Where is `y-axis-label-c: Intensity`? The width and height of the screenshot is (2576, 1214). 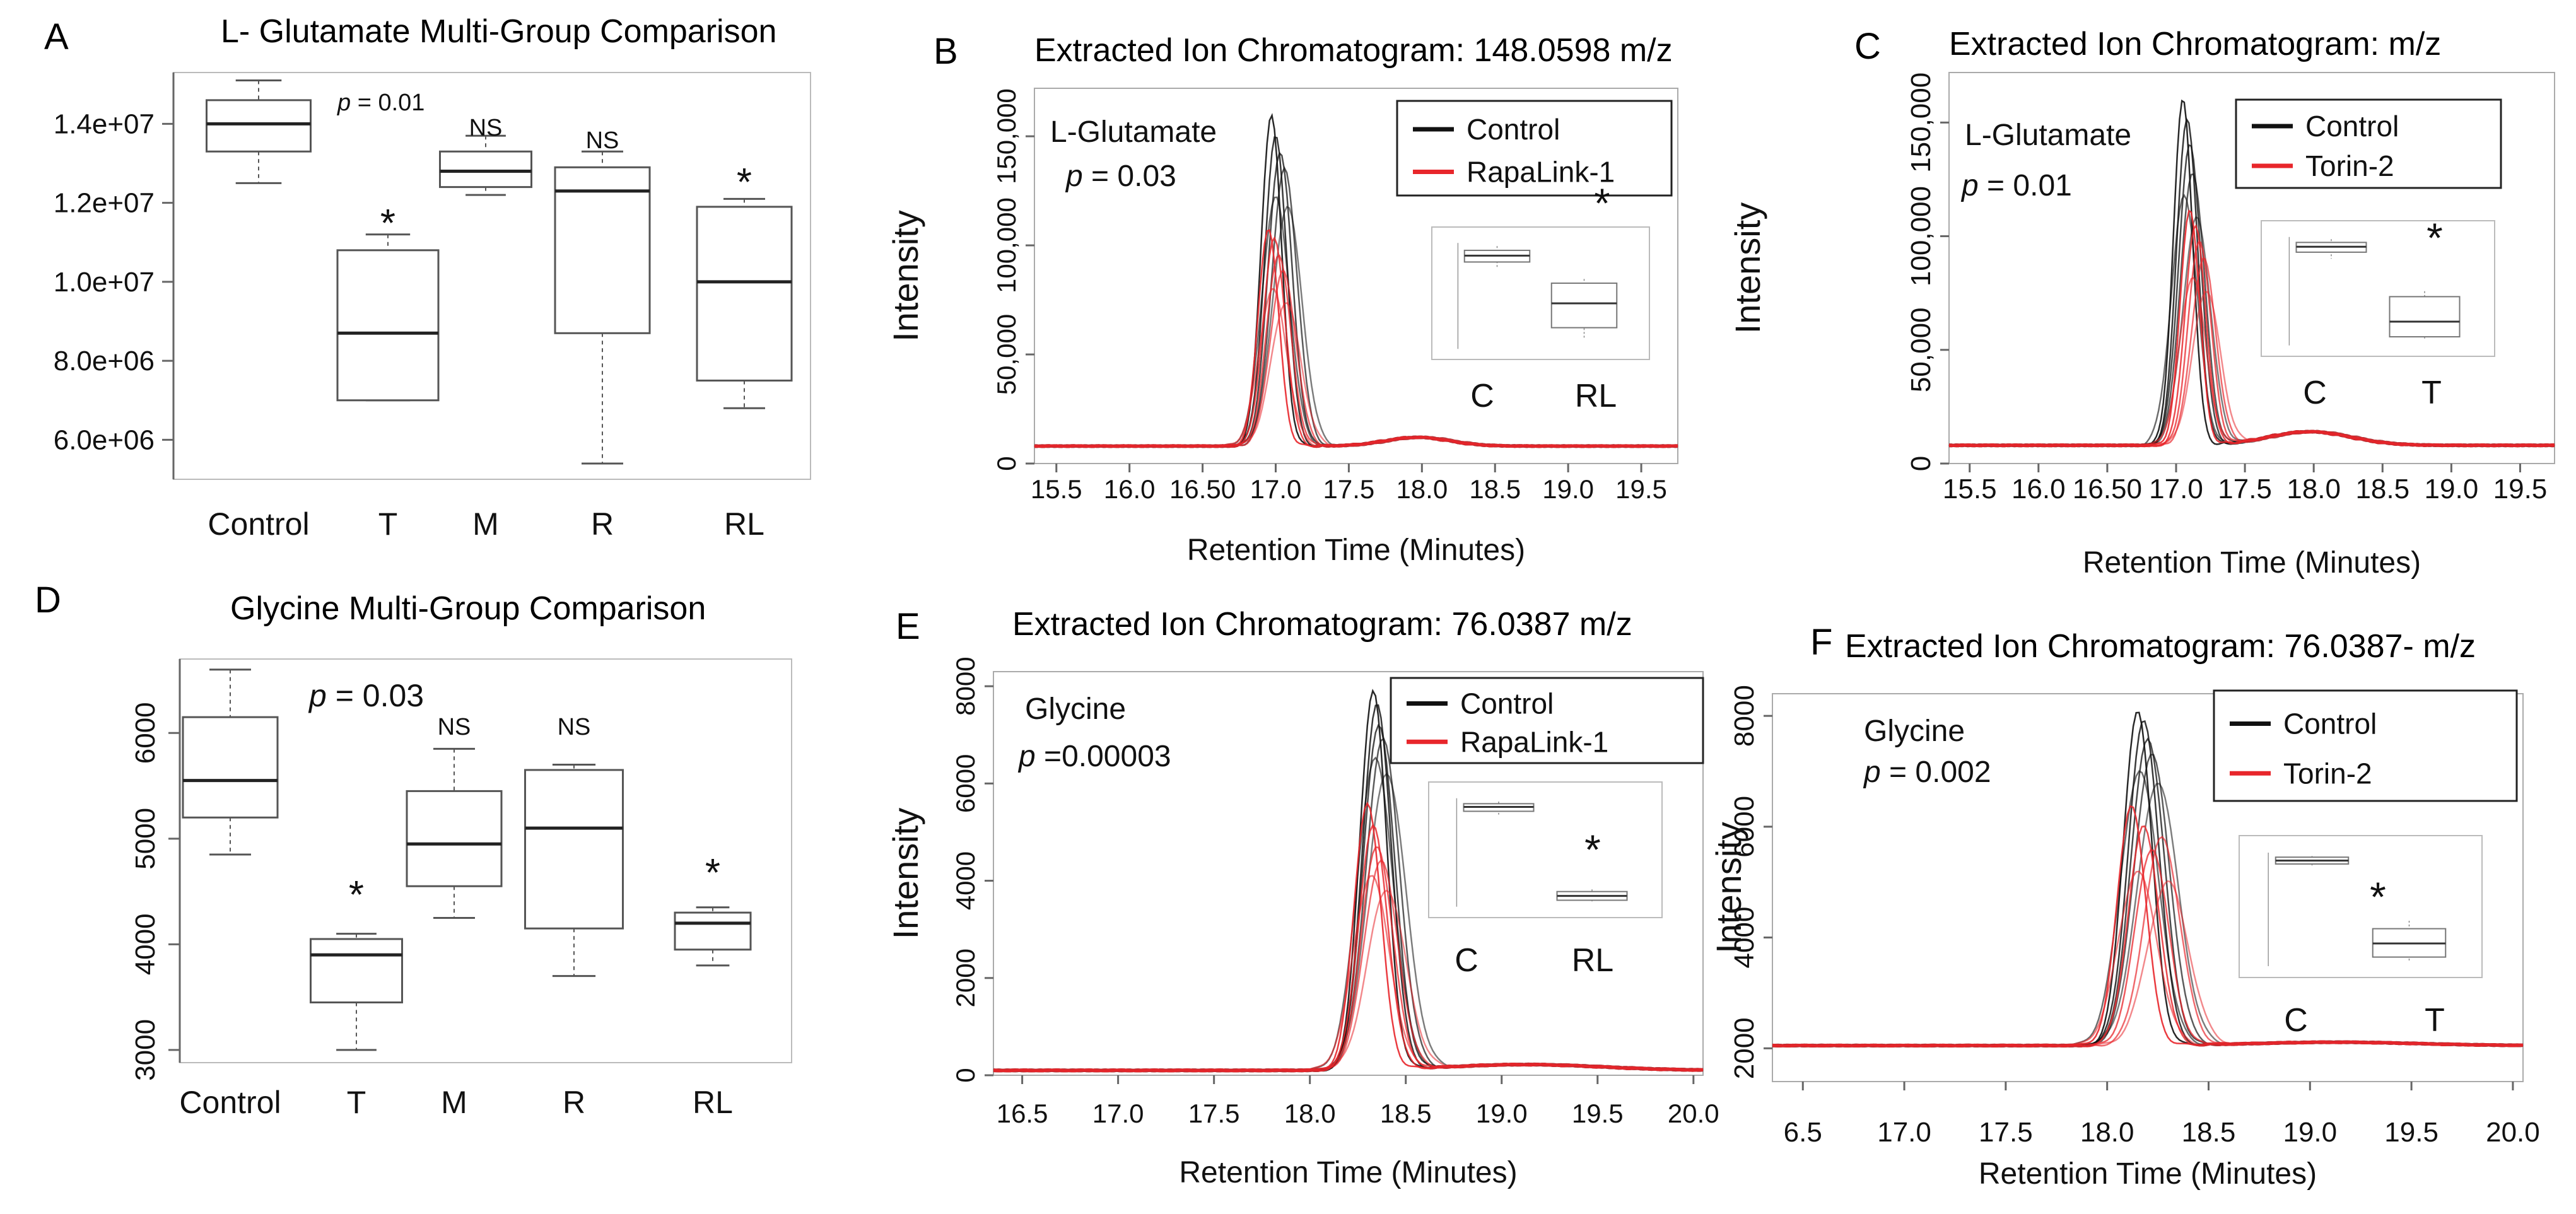
y-axis-label-c: Intensity is located at coordinates (1747, 268).